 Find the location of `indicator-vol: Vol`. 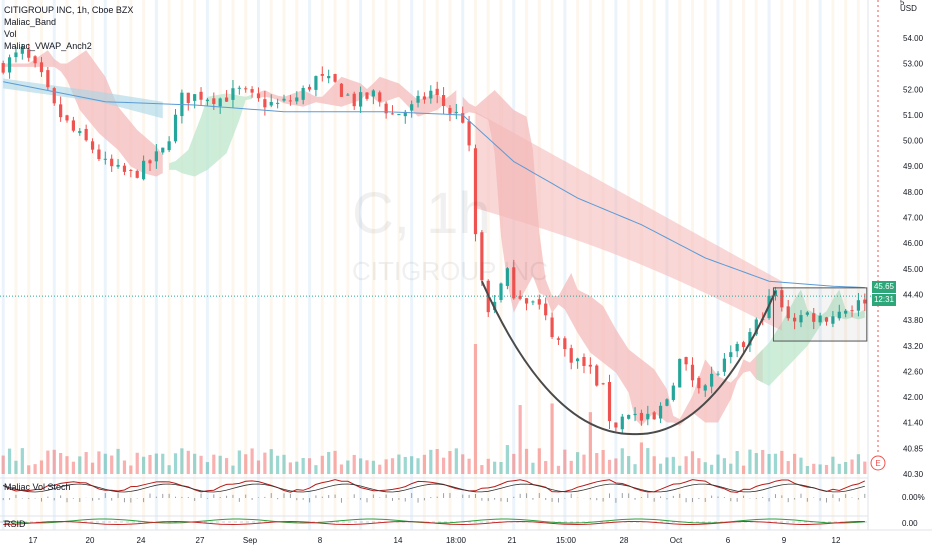

indicator-vol: Vol is located at coordinates (10, 34).